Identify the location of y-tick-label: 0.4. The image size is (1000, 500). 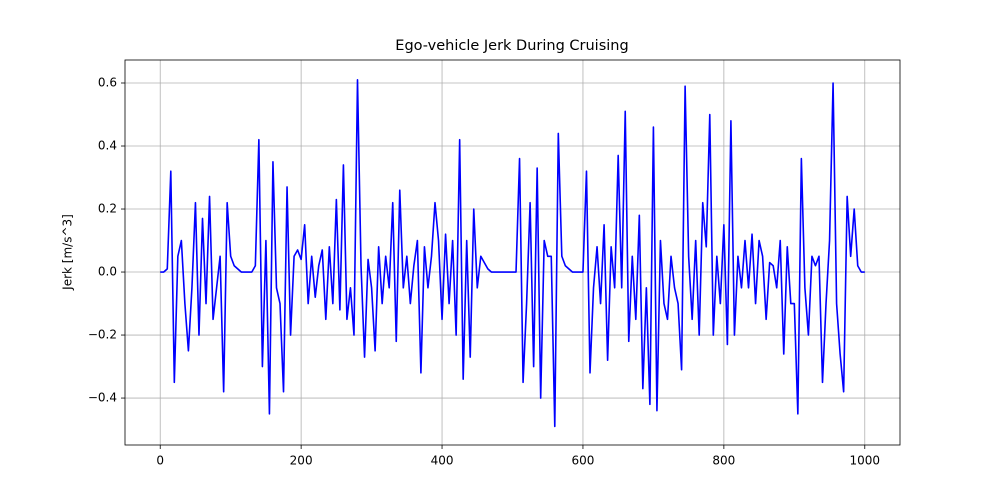
(107, 146).